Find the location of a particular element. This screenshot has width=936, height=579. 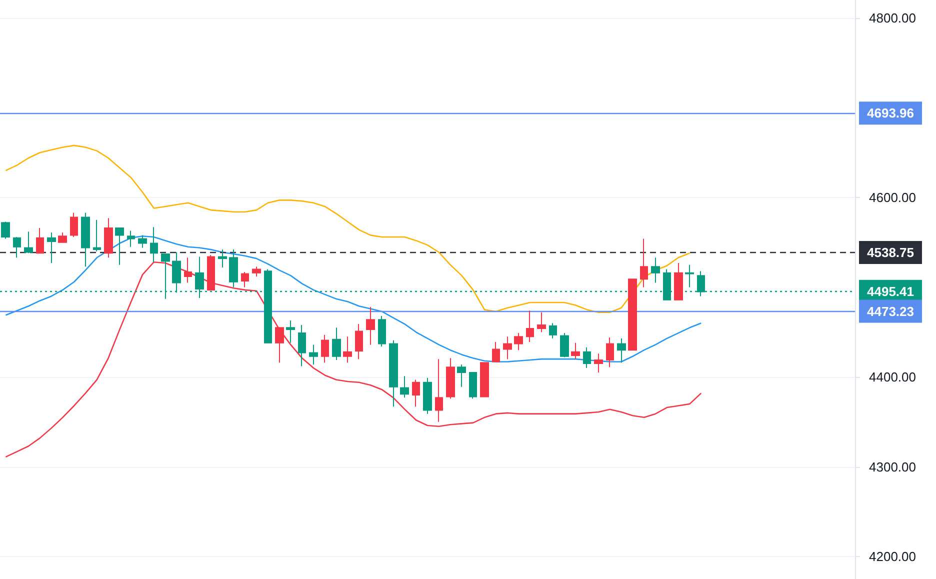

ref-line-label: 4473.23 is located at coordinates (890, 311).